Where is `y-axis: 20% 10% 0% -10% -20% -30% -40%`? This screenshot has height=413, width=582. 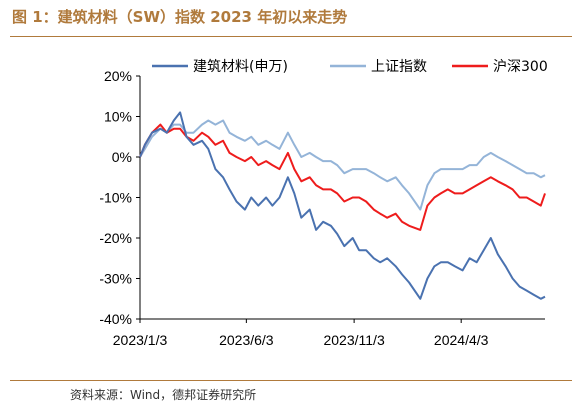
y-axis: 20% 10% 0% -10% -20% -30% -40% is located at coordinates (120, 197).